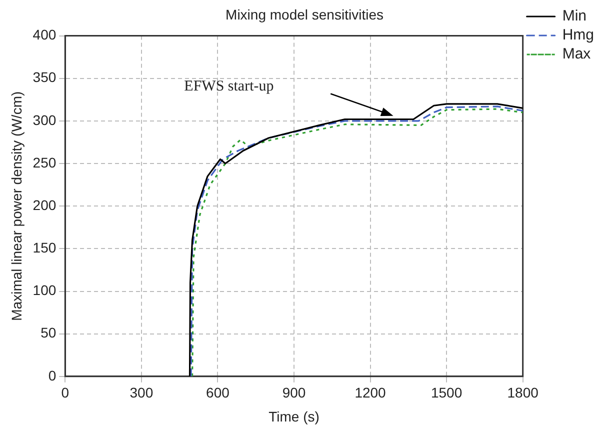 The height and width of the screenshot is (435, 609). I want to click on x-tick-label: 300, so click(142, 392).